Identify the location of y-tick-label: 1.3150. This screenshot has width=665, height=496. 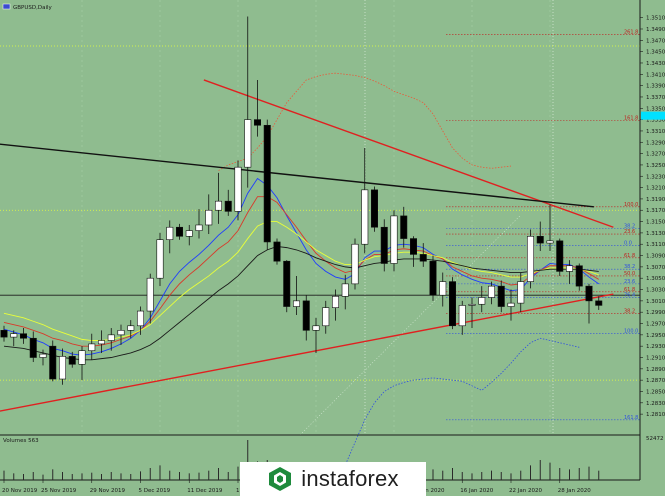
(655, 223).